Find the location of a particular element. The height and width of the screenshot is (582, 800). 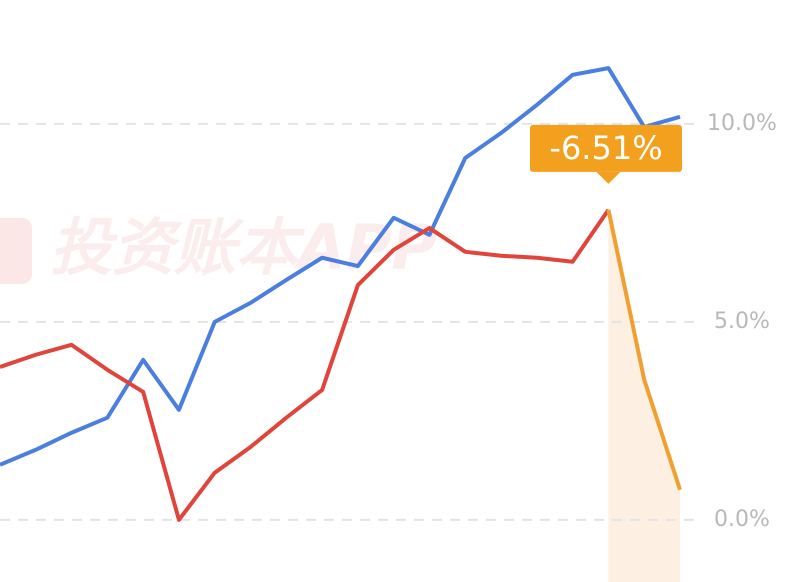

y-tick-label: 10.0% is located at coordinates (742, 123).